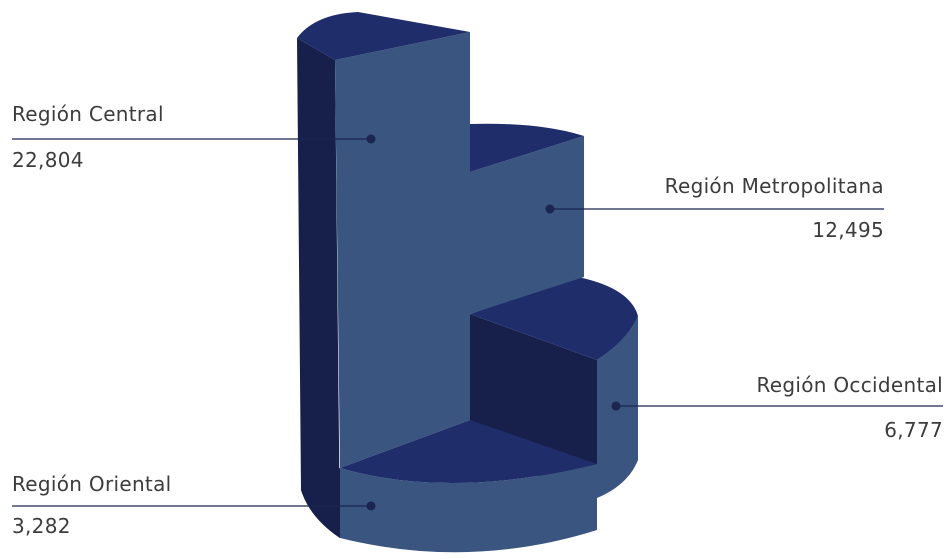  I want to click on callout-oriental: Región Oriental 3,282, so click(194, 505).